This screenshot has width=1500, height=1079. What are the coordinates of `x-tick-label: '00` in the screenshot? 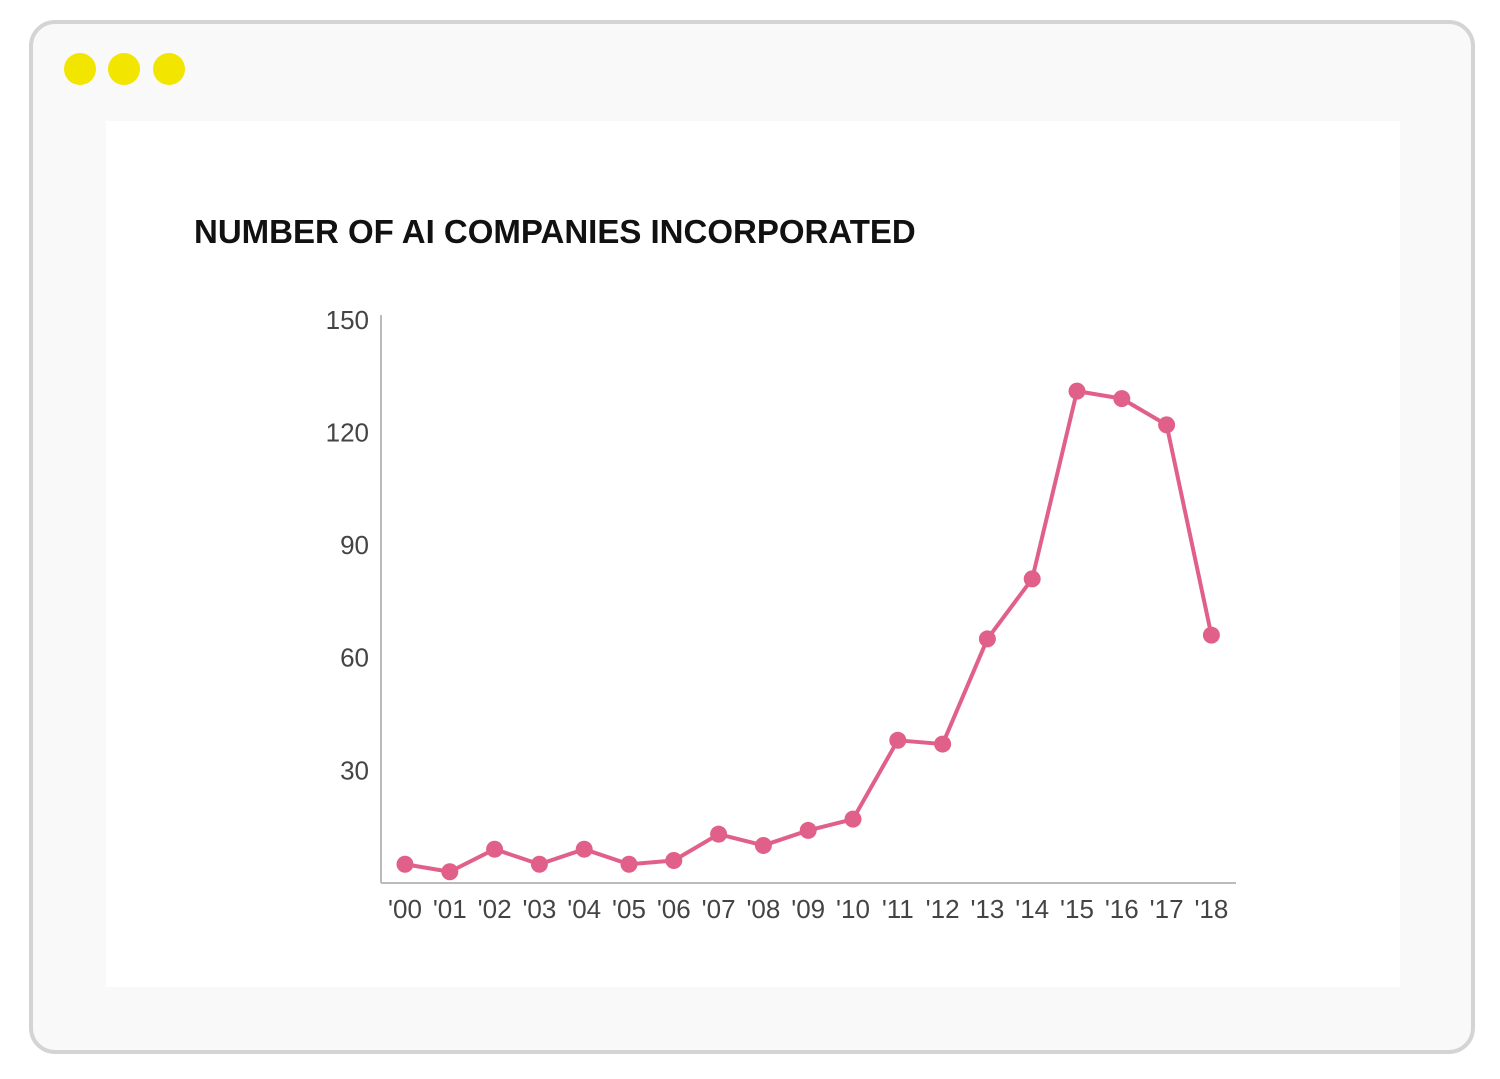 It's located at (405, 909).